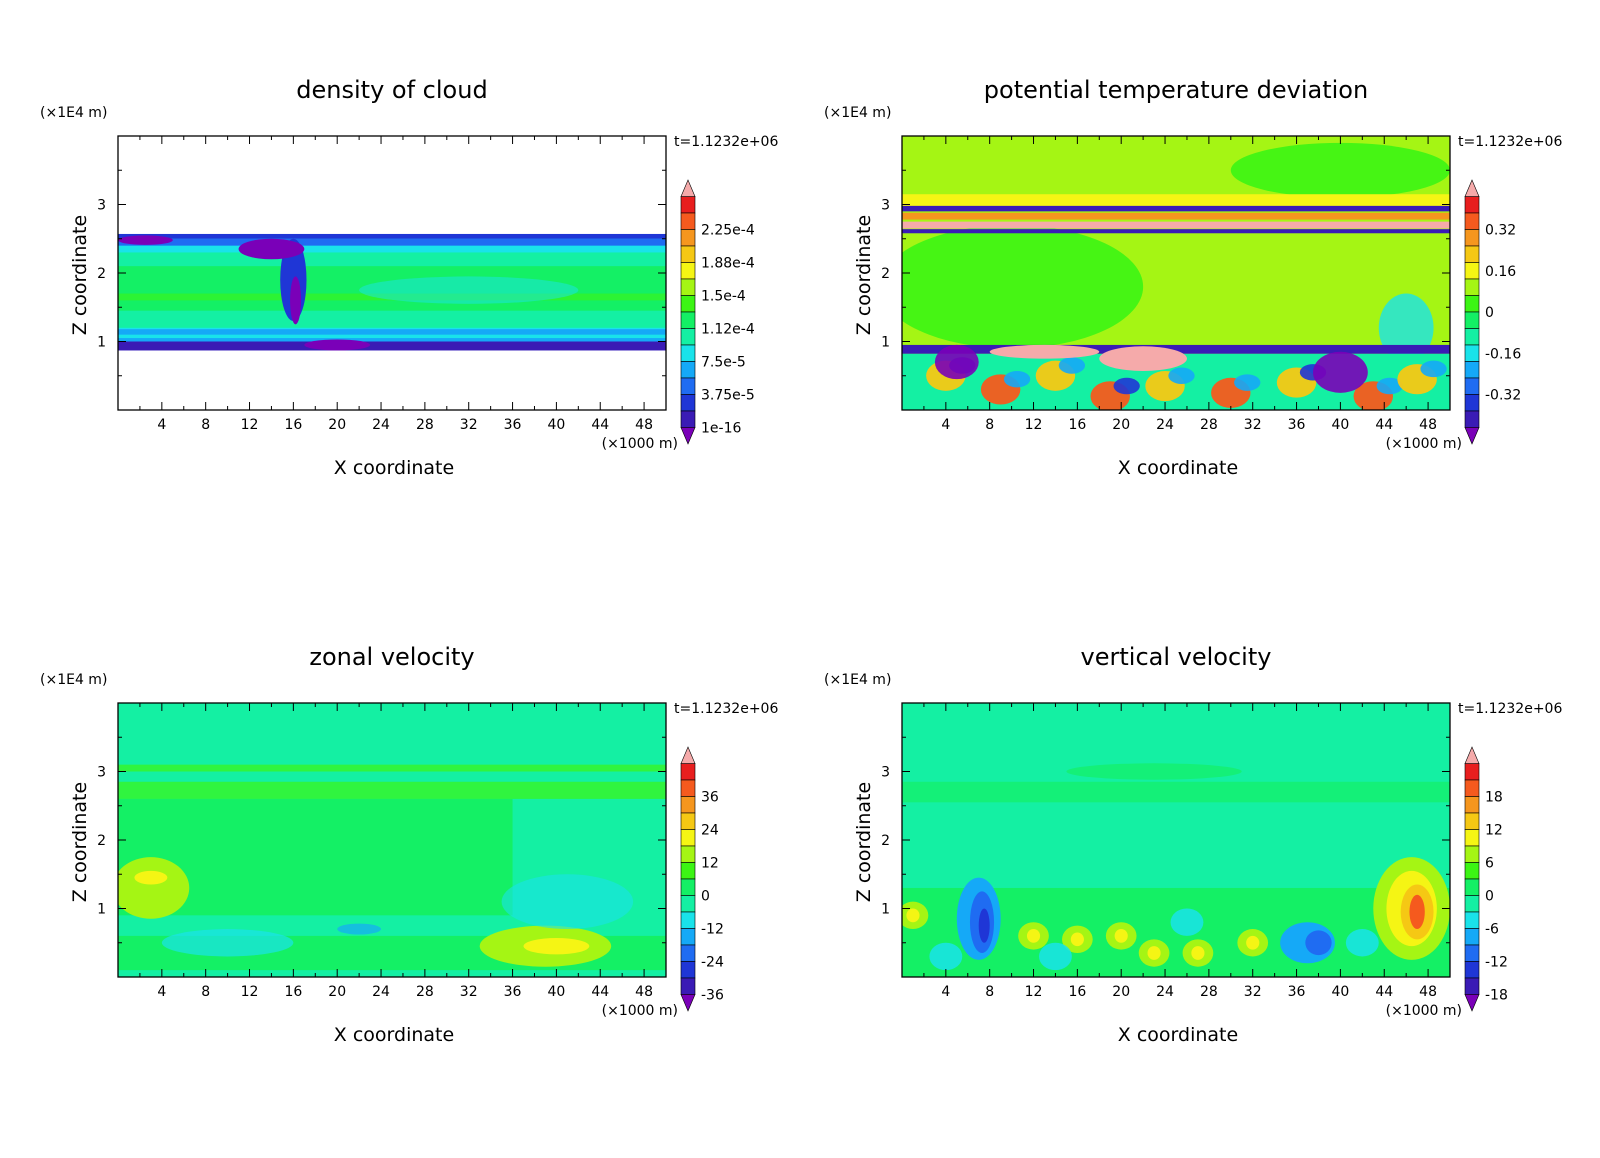 The width and height of the screenshot is (1600, 1158). What do you see at coordinates (1340, 992) in the screenshot?
I see `x-tick-label: 40` at bounding box center [1340, 992].